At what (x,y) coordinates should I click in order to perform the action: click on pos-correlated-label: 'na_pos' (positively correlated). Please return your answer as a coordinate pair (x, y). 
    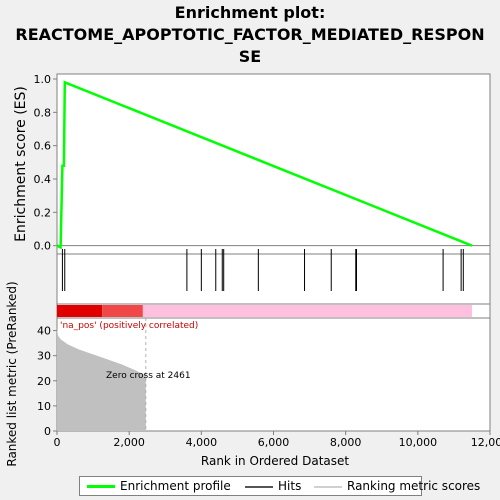
    Looking at the image, I should click on (129, 326).